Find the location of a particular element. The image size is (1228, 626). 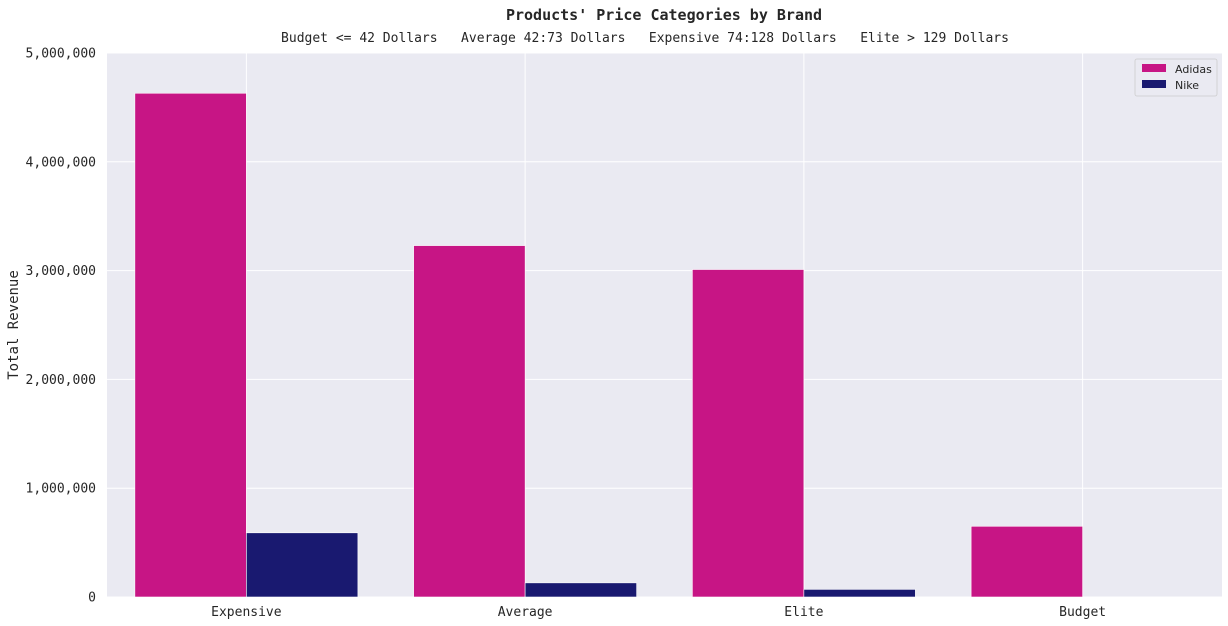

x-tick-label: Average is located at coordinates (525, 612).